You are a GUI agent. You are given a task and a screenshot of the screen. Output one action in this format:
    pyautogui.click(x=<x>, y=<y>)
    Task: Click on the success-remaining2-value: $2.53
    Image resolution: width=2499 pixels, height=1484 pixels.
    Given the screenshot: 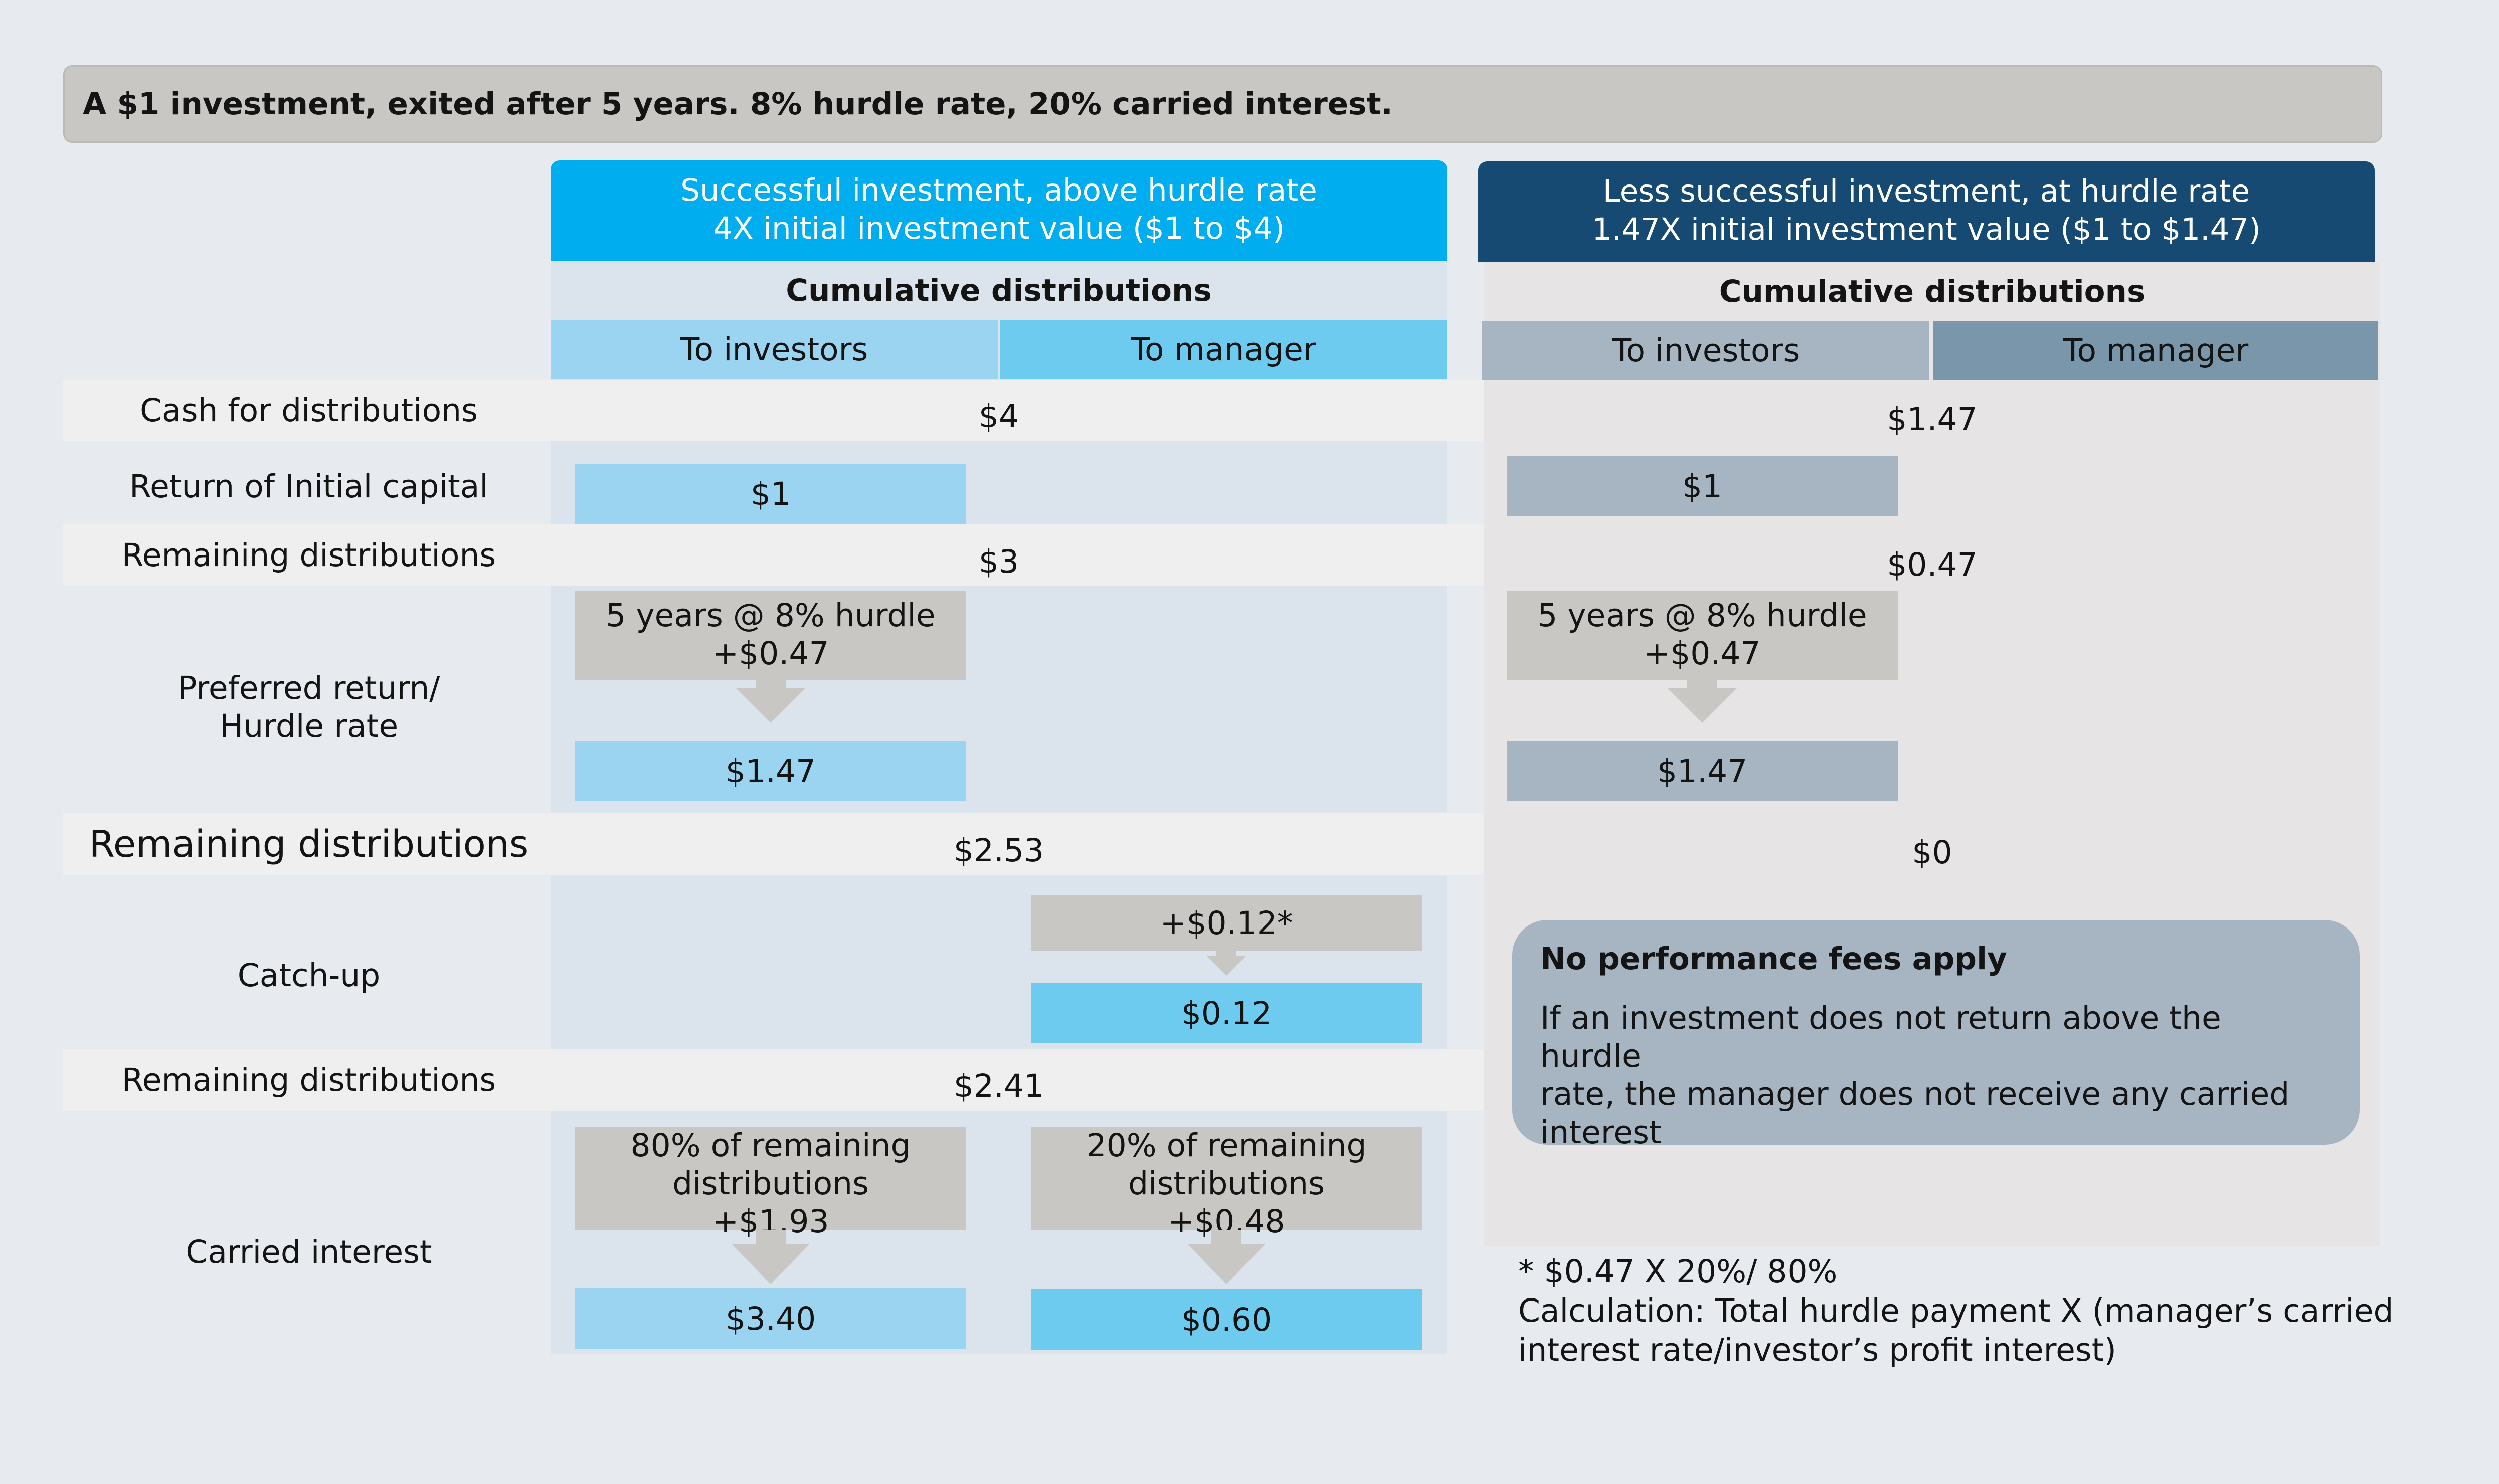 What is the action you would take?
    pyautogui.click(x=998, y=850)
    